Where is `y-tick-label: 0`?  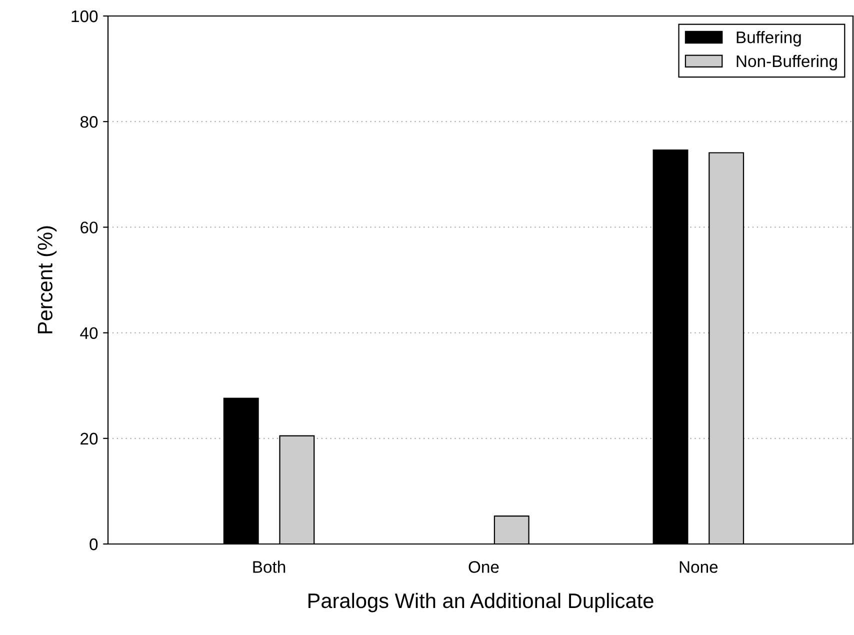 y-tick-label: 0 is located at coordinates (94, 544).